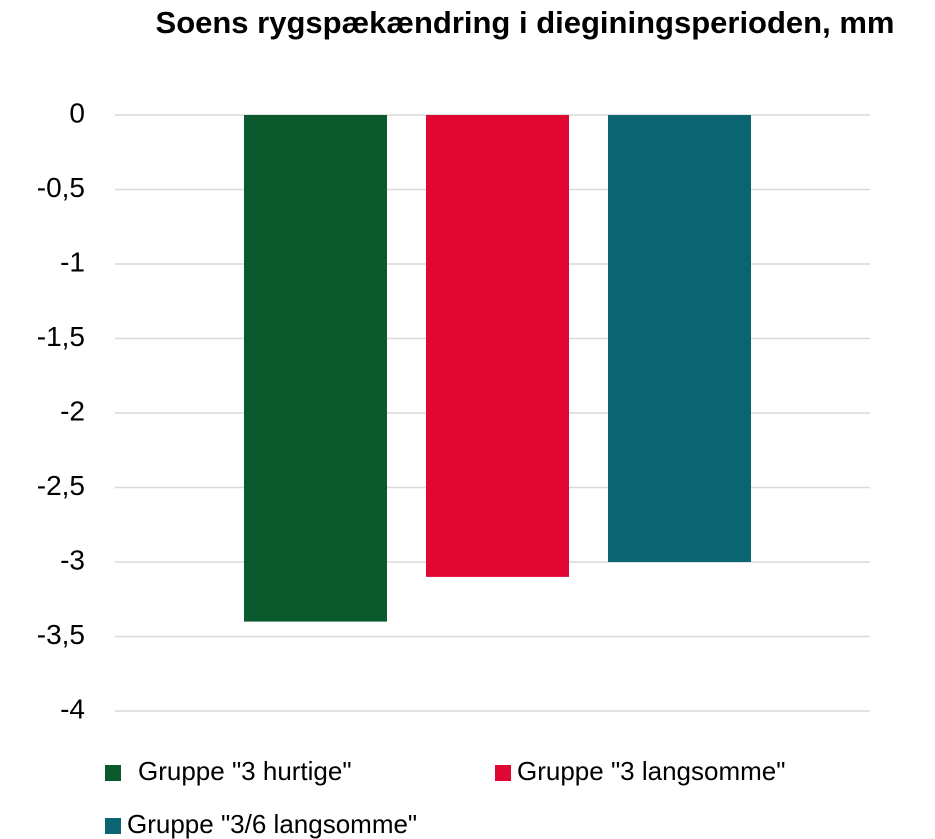 The image size is (935, 839). Describe the element at coordinates (61, 634) in the screenshot. I see `y-tick-label: -3,5` at that location.